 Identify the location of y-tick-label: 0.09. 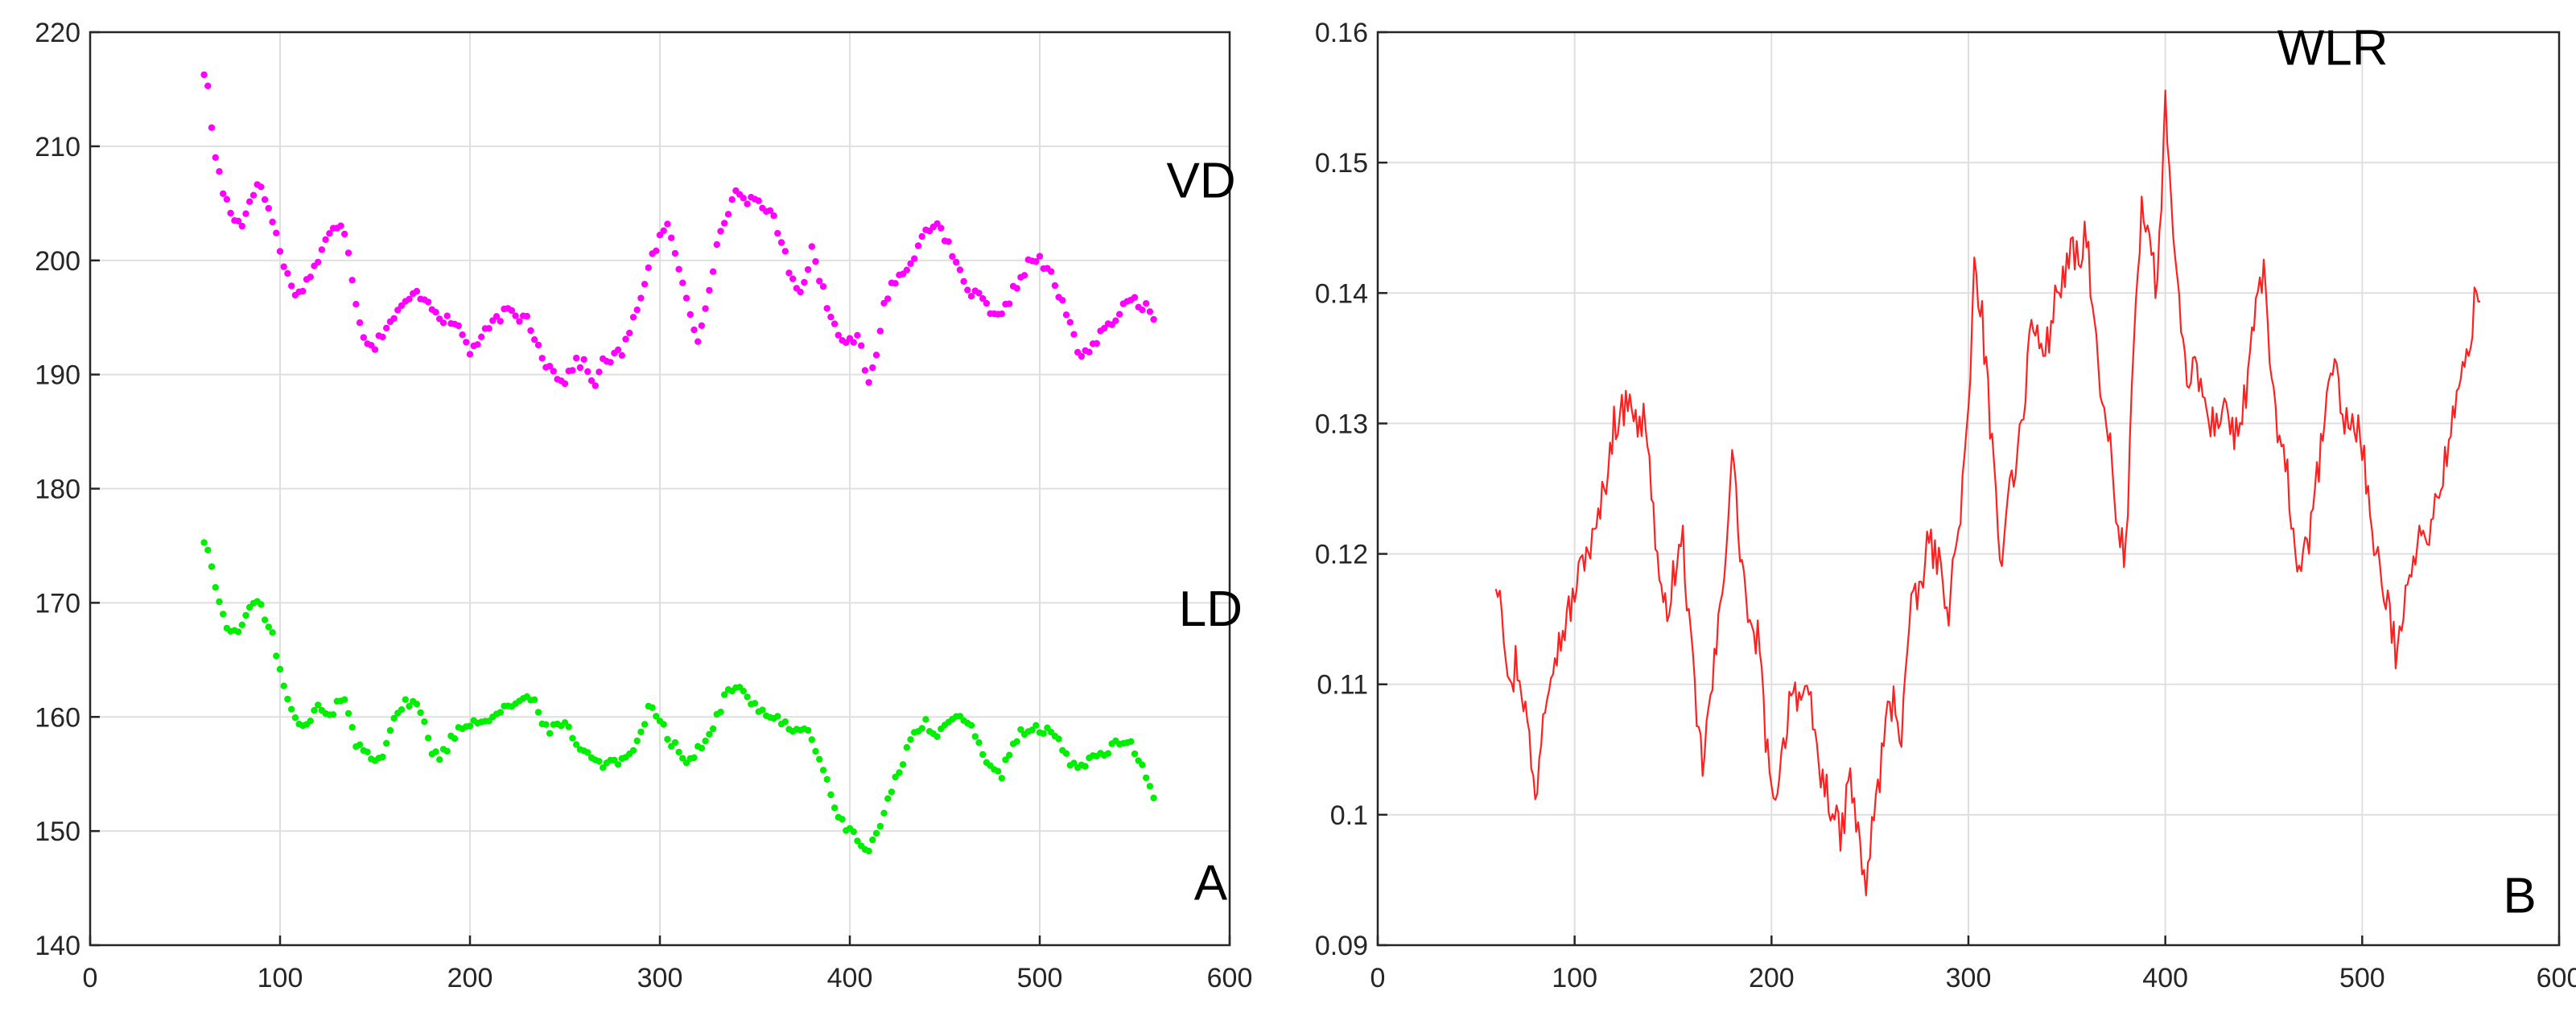
(1341, 946).